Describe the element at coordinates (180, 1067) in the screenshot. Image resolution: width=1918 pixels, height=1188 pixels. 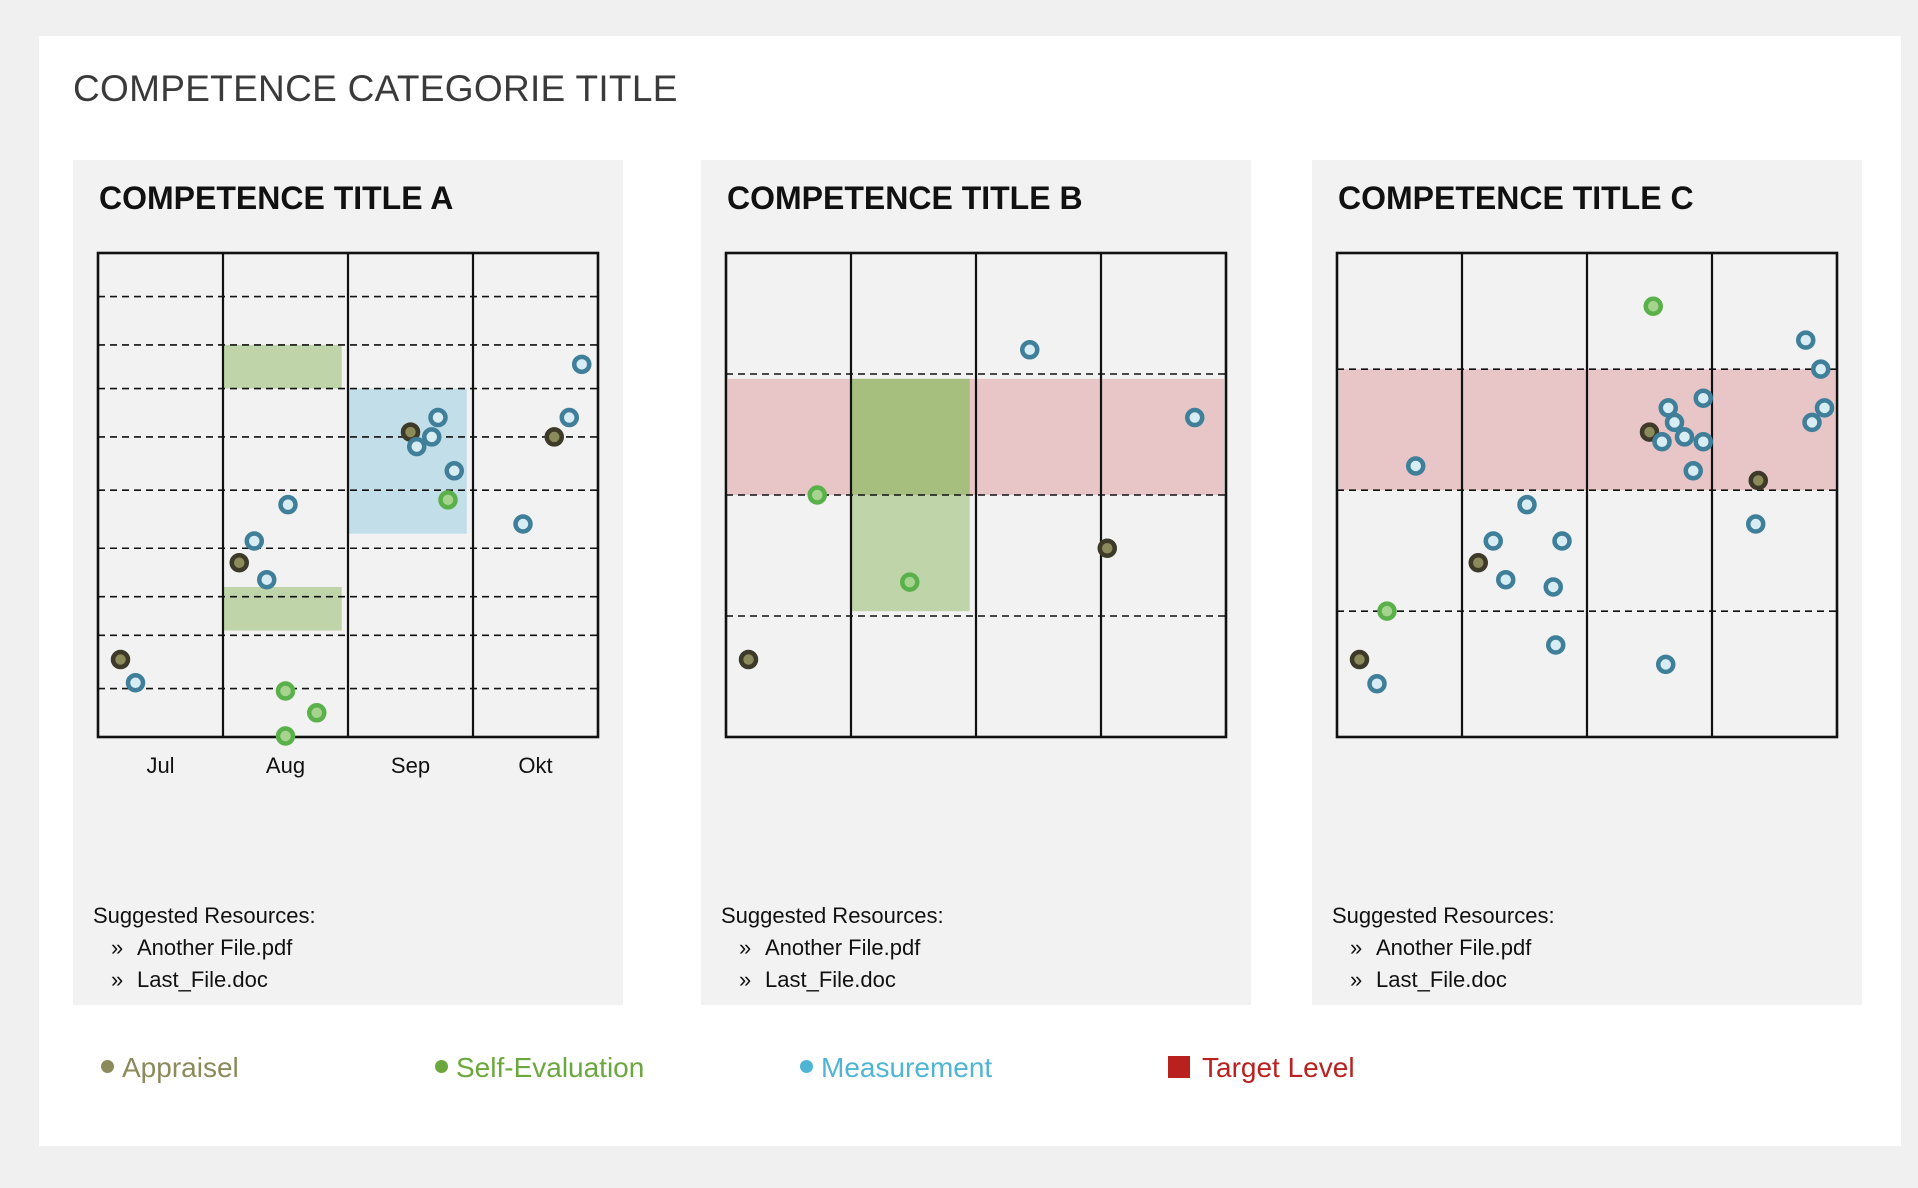
I see `legend-label: Appraisel` at that location.